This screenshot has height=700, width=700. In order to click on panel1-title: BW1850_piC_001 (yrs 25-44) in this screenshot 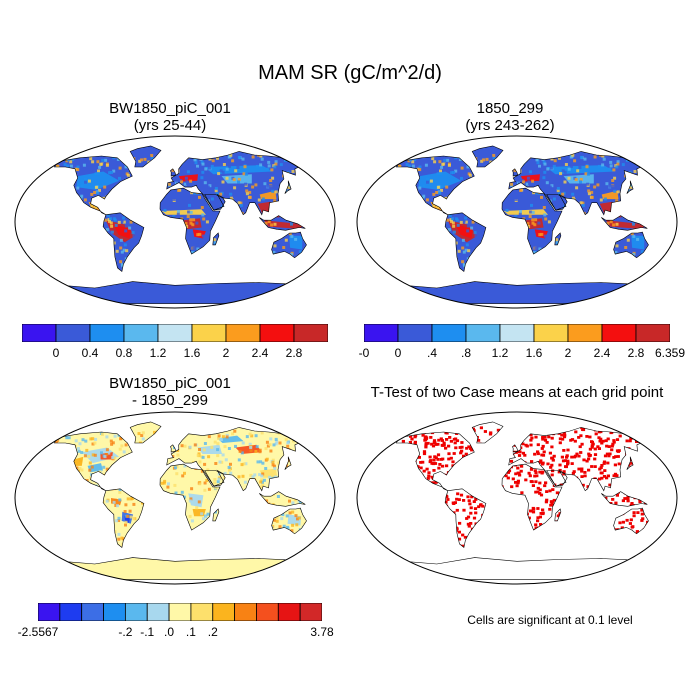, I will do `click(170, 117)`.